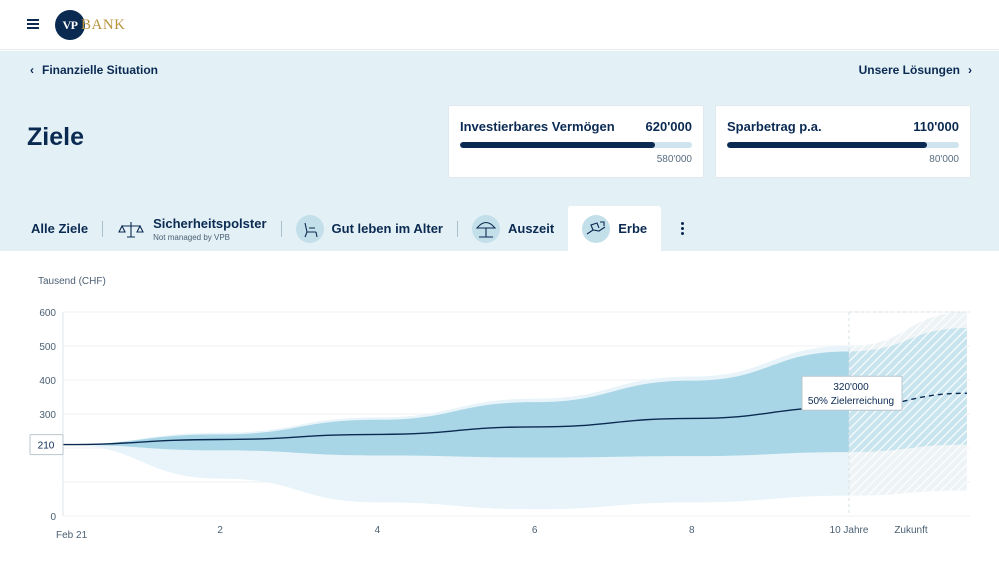 This screenshot has height=562, width=999. I want to click on tab-sublabel: Not managed by VPB, so click(192, 237).